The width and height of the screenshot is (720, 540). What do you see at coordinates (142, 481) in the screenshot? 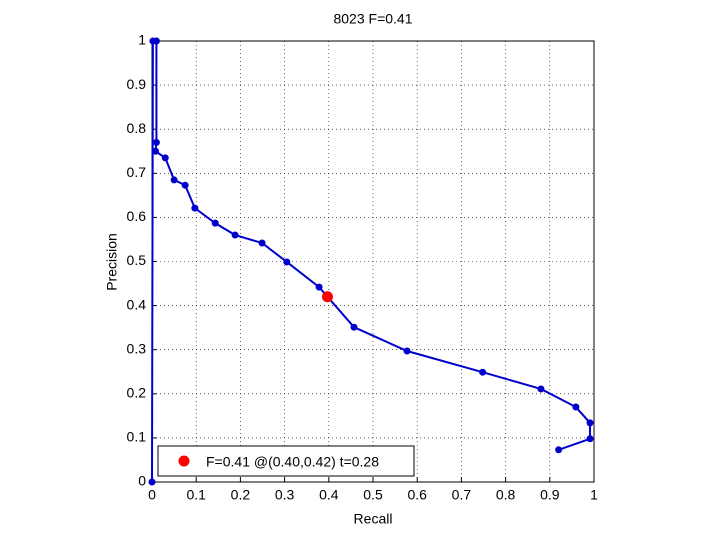
I see `y-tick-label: 0` at bounding box center [142, 481].